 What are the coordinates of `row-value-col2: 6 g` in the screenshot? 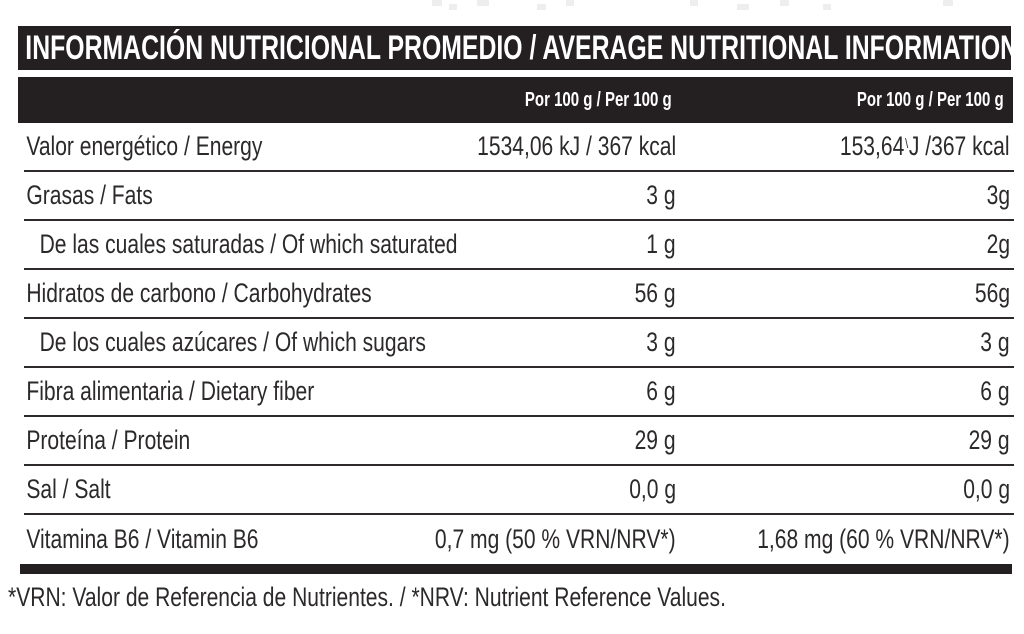 It's located at (995, 391).